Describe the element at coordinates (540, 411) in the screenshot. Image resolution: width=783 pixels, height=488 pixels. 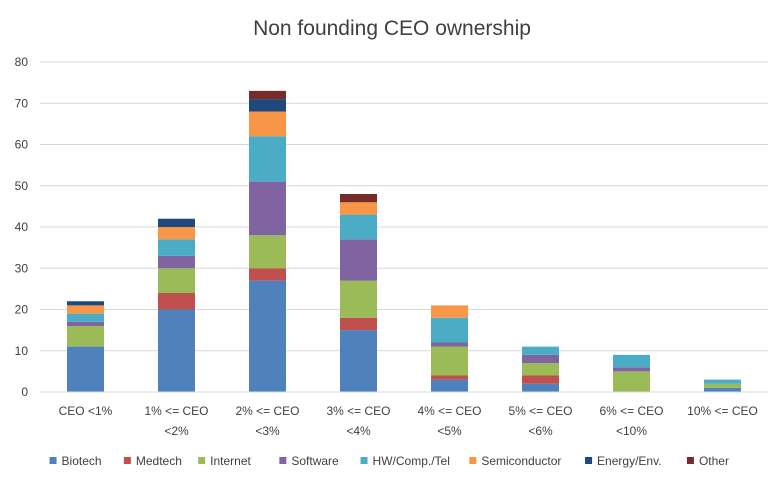
I see `x-tick-label: 5% <= CEO` at that location.